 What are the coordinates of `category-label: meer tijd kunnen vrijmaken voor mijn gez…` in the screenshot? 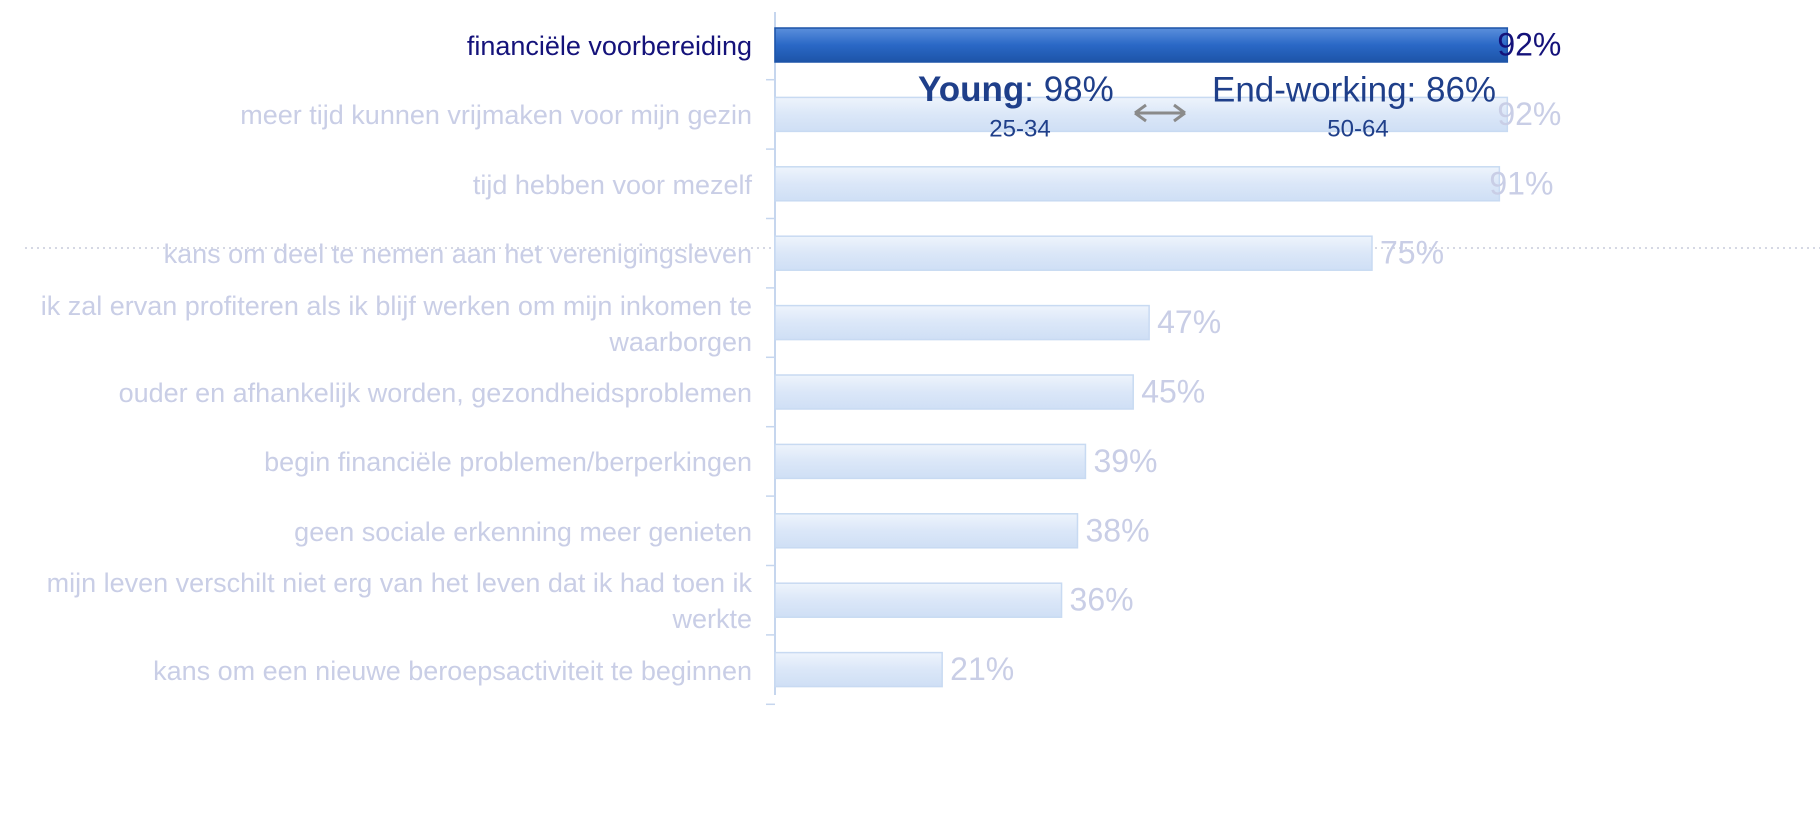 It's located at (496, 115).